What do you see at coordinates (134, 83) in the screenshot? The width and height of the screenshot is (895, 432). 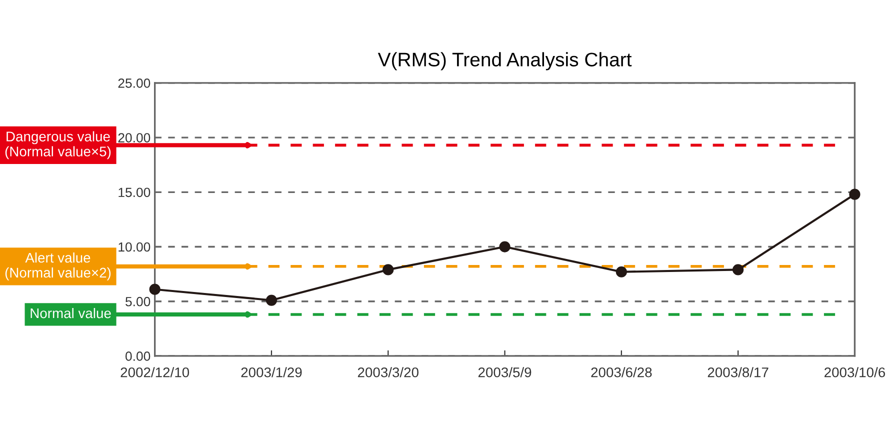 I see `y-tick-label: 25.00` at bounding box center [134, 83].